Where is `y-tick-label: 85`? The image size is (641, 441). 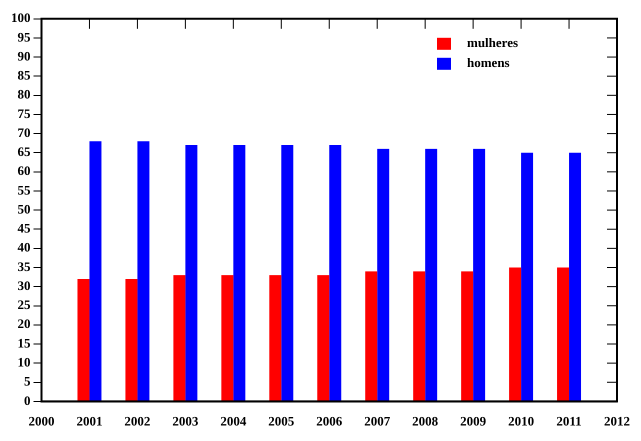
y-tick-label: 85 is located at coordinates (24, 75).